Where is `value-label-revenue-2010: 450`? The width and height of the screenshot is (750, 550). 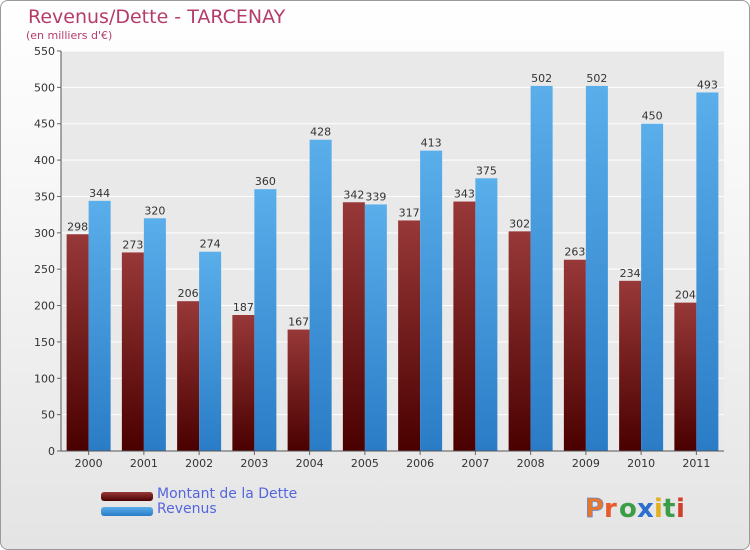
value-label-revenue-2010: 450 is located at coordinates (652, 116).